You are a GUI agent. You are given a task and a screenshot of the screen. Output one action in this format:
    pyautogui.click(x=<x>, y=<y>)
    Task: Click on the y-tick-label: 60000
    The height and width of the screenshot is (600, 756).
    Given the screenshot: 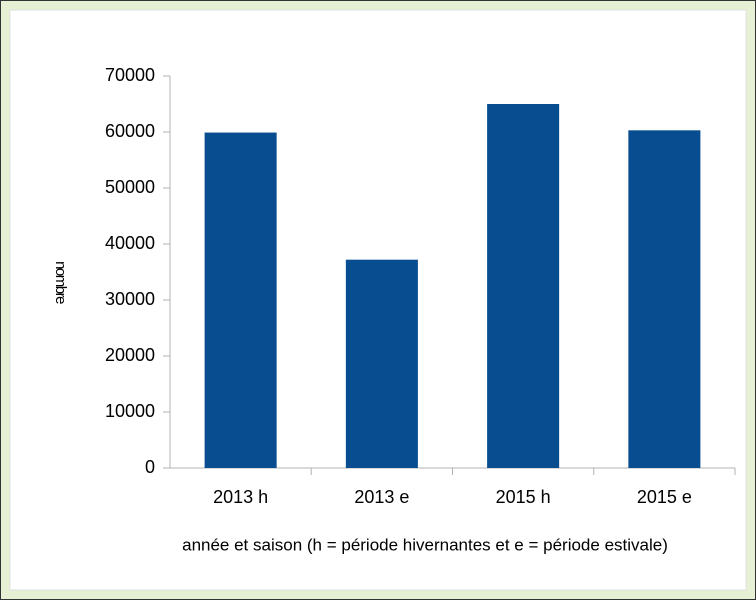 What is the action you would take?
    pyautogui.click(x=130, y=131)
    